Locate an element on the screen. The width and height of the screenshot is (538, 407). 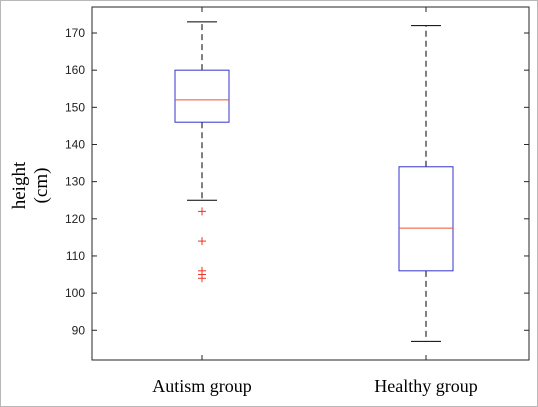
y-tick-label: 110 is located at coordinates (75, 256).